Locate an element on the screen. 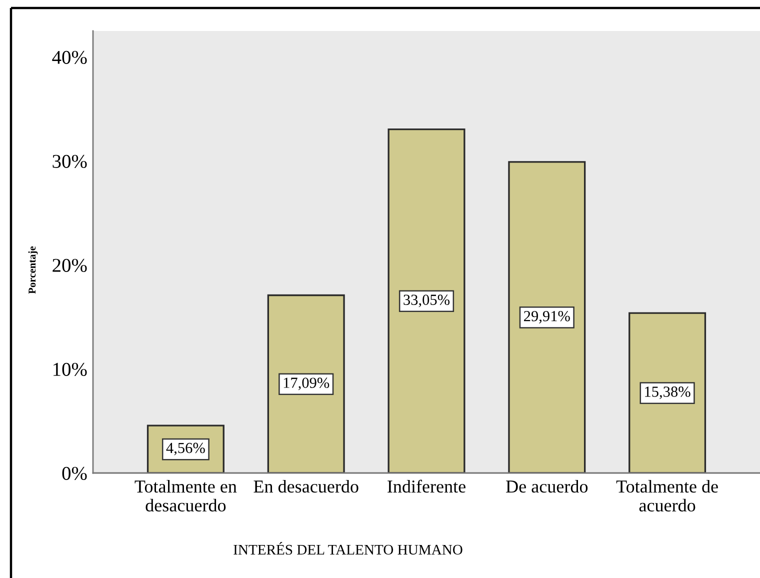 This screenshot has width=760, height=578. y-axis-title: Porcentaje is located at coordinates (33, 270).